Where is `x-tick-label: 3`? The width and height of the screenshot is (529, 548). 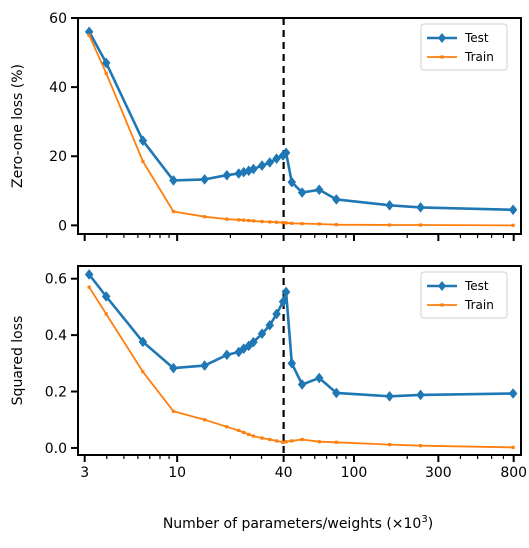
x-tick-label: 3 is located at coordinates (84, 473).